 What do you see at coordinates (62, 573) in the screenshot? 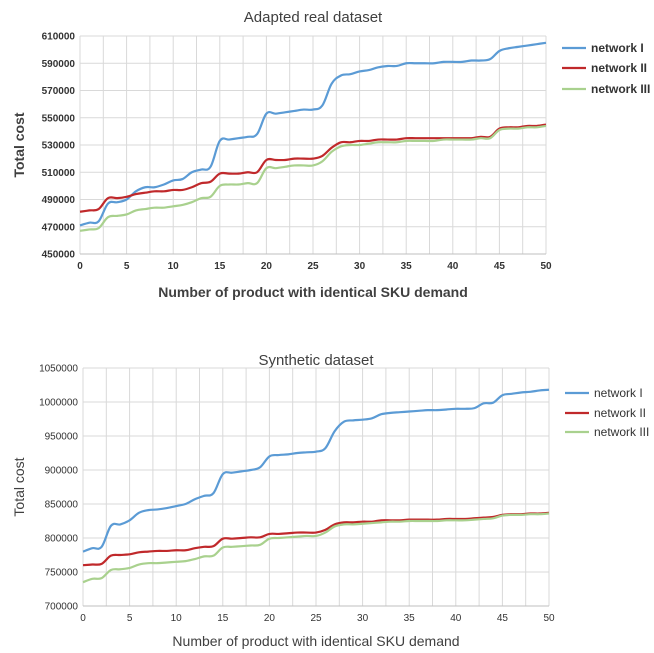
I see `y-tick-label: 750000` at bounding box center [62, 573].